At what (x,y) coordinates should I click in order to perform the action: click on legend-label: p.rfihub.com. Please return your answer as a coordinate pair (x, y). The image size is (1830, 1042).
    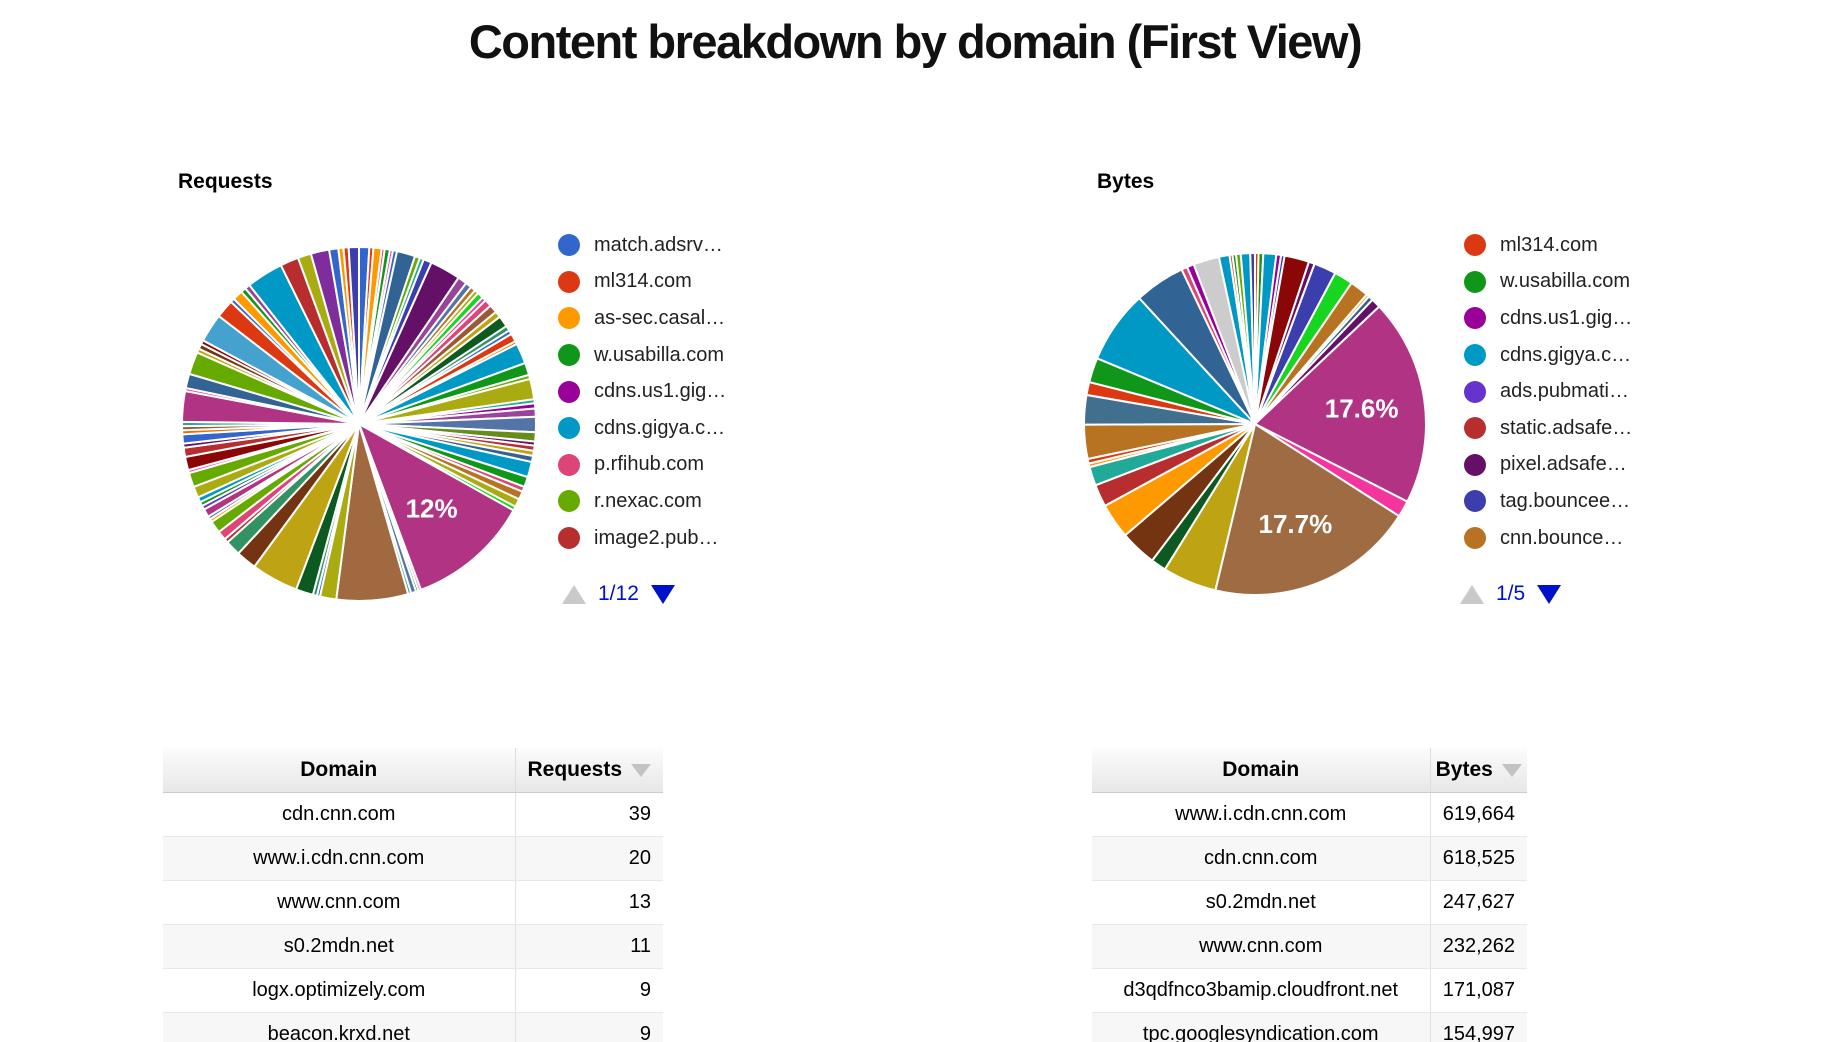
    Looking at the image, I should click on (649, 464).